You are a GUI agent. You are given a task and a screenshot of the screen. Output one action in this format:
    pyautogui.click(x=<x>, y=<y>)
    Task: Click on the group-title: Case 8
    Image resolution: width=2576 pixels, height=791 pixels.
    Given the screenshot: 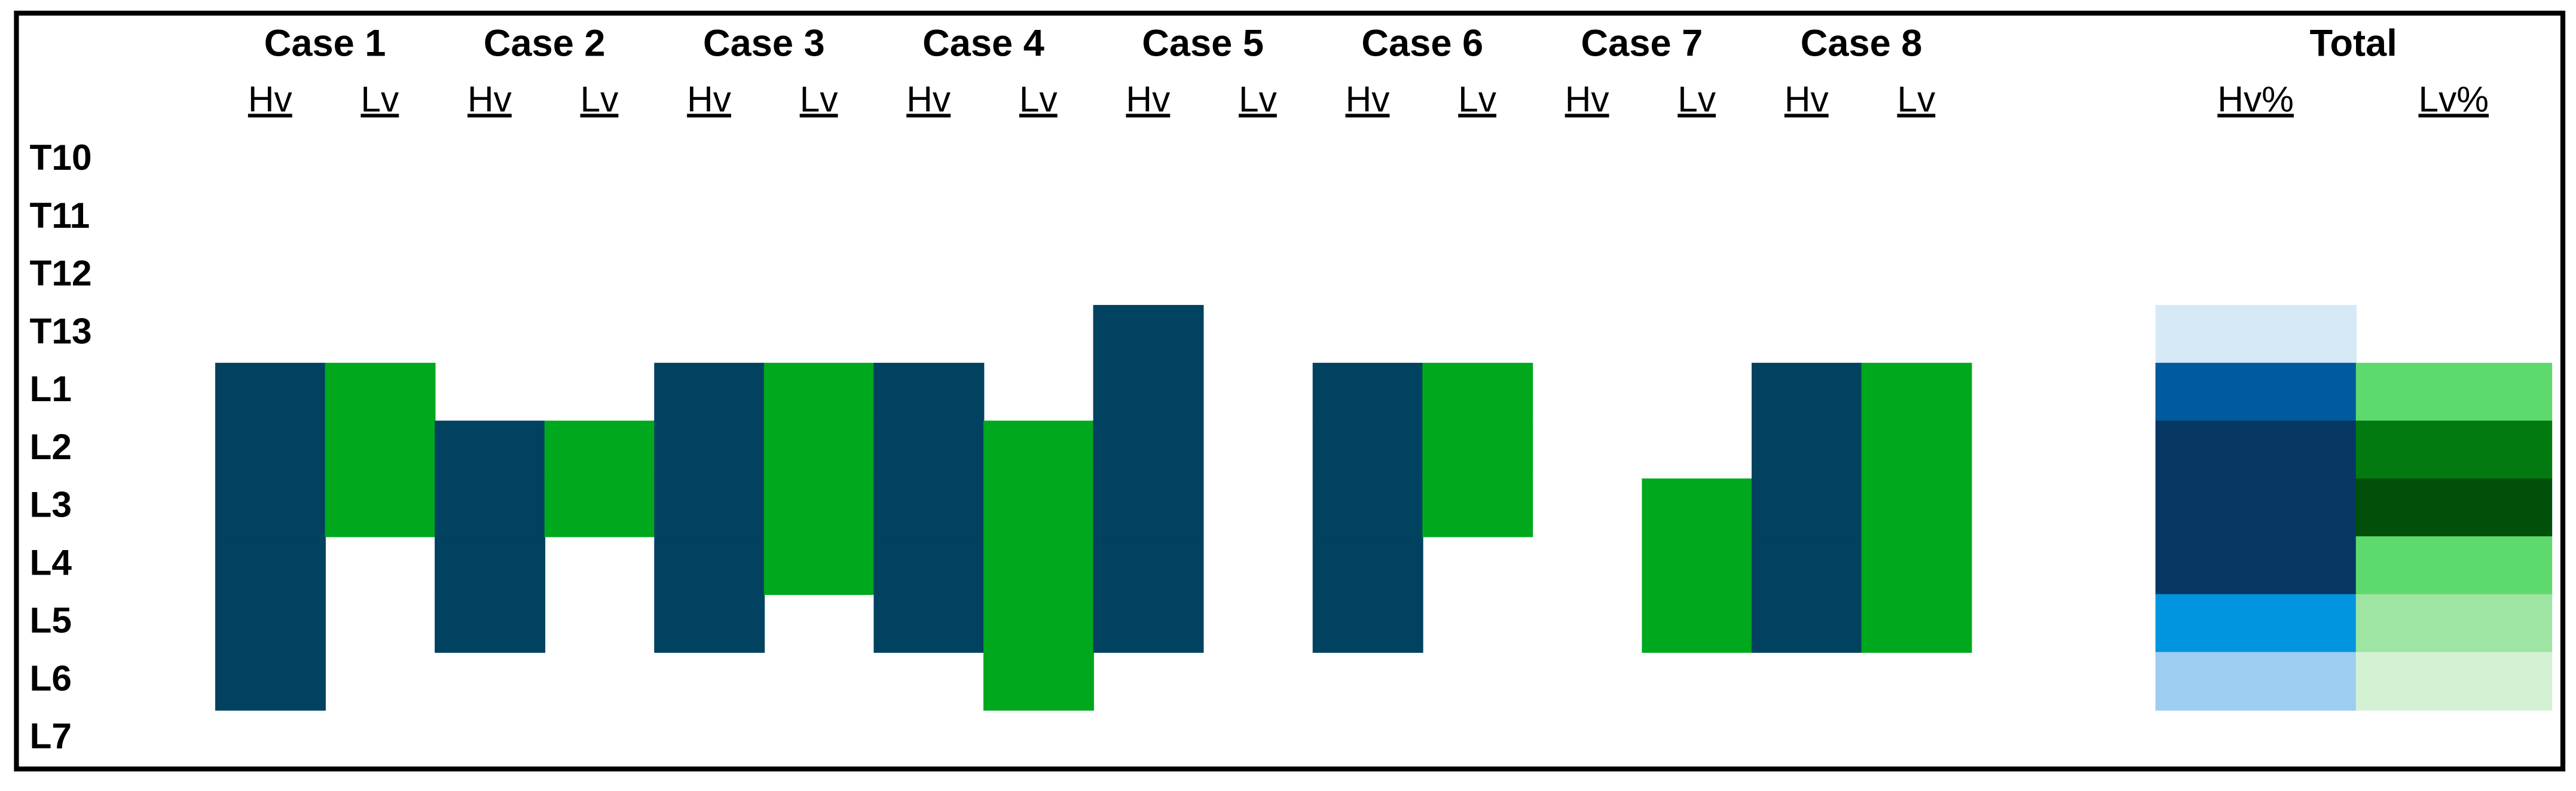 What is the action you would take?
    pyautogui.click(x=1862, y=44)
    